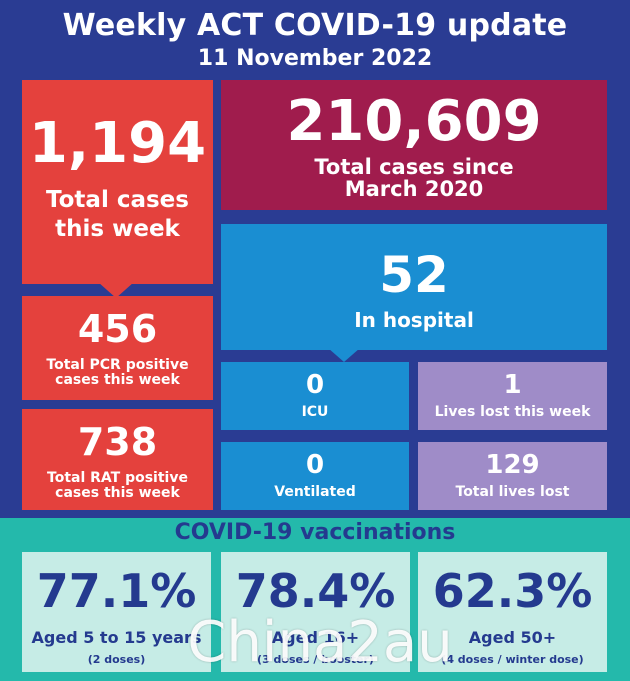  I want to click on total-lives-lost-label: Total lives lost, so click(512, 492).